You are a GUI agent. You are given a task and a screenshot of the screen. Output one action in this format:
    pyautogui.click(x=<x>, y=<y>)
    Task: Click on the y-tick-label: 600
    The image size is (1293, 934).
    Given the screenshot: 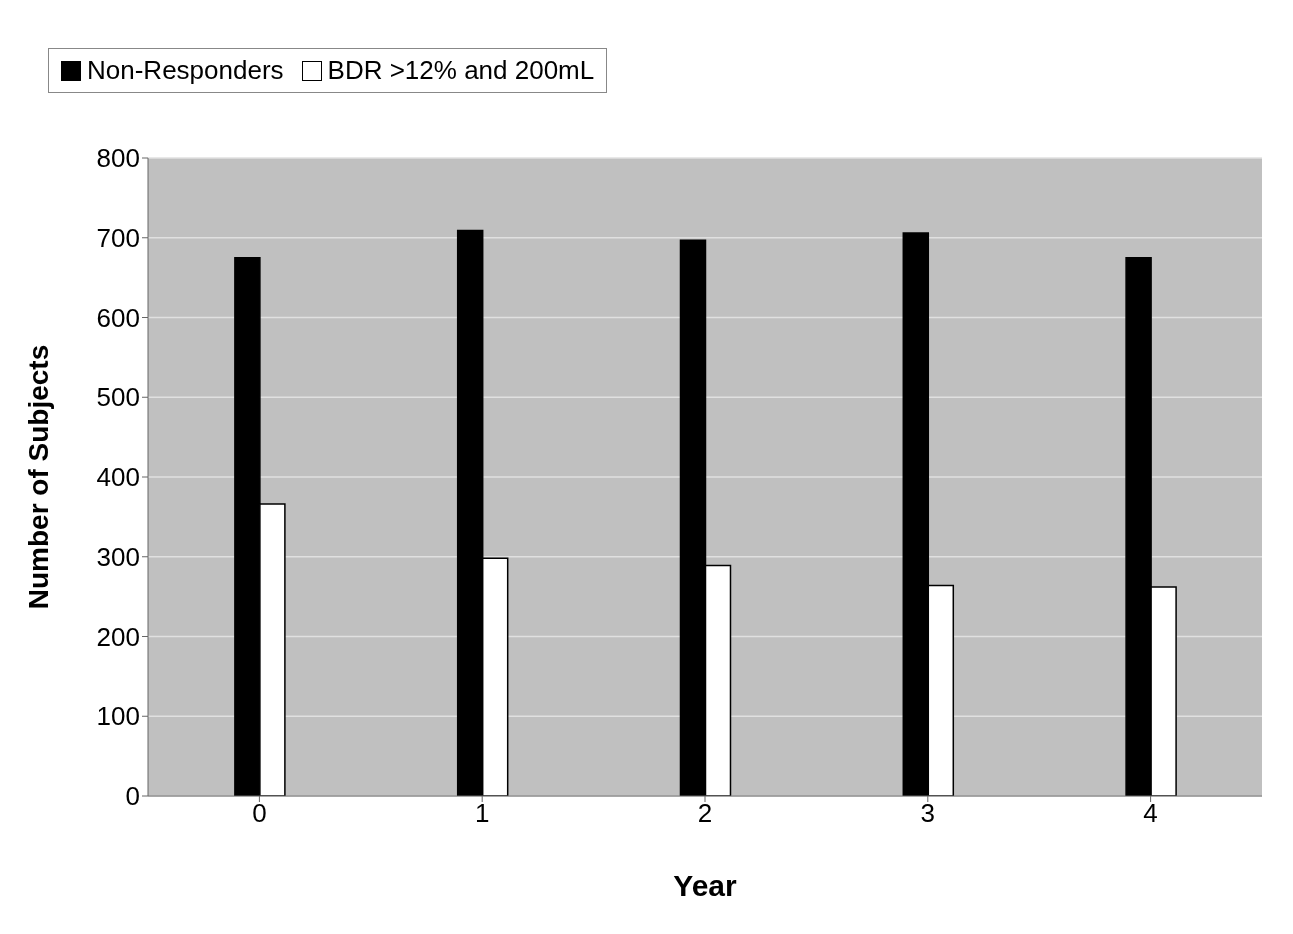 What is the action you would take?
    pyautogui.click(x=118, y=317)
    